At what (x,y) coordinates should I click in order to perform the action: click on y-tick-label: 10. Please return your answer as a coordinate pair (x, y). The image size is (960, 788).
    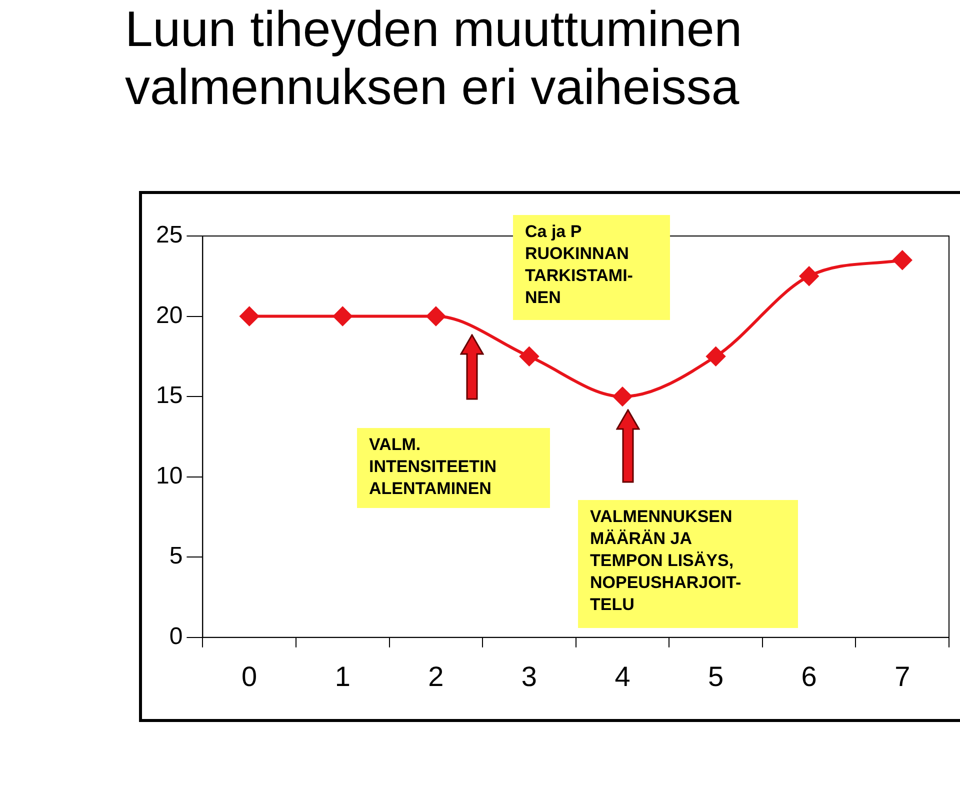
    Looking at the image, I should click on (169, 476).